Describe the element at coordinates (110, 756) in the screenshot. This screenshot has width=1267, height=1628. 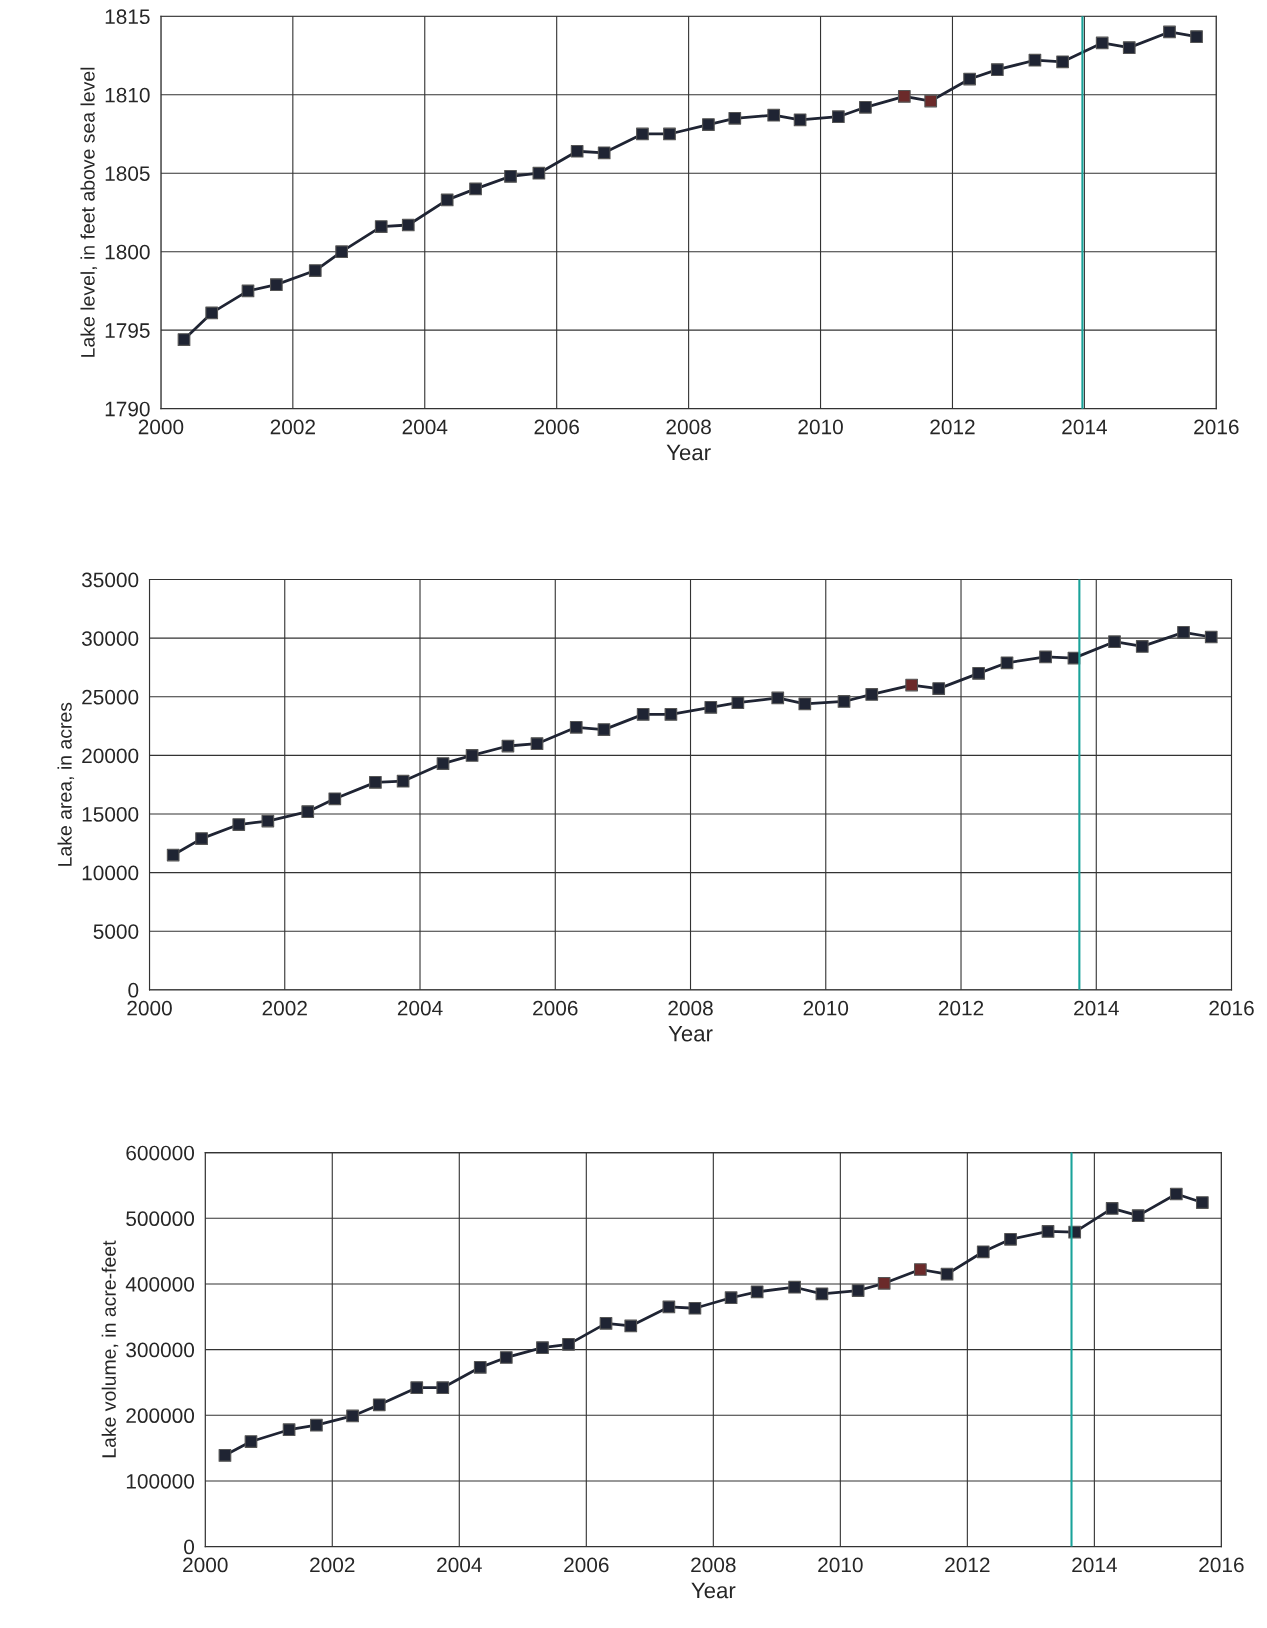
I see `y-tick-label: 20000` at that location.